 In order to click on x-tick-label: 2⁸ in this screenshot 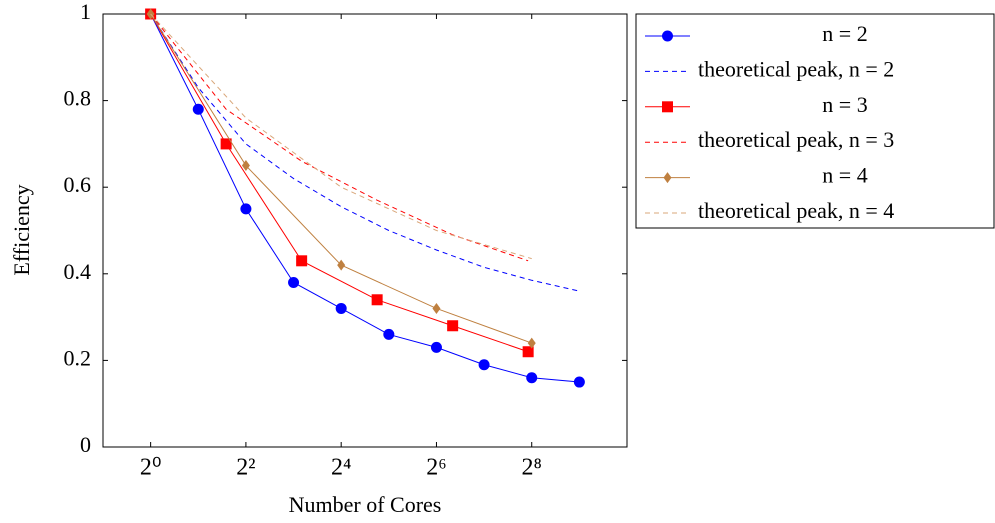, I will do `click(532, 468)`.